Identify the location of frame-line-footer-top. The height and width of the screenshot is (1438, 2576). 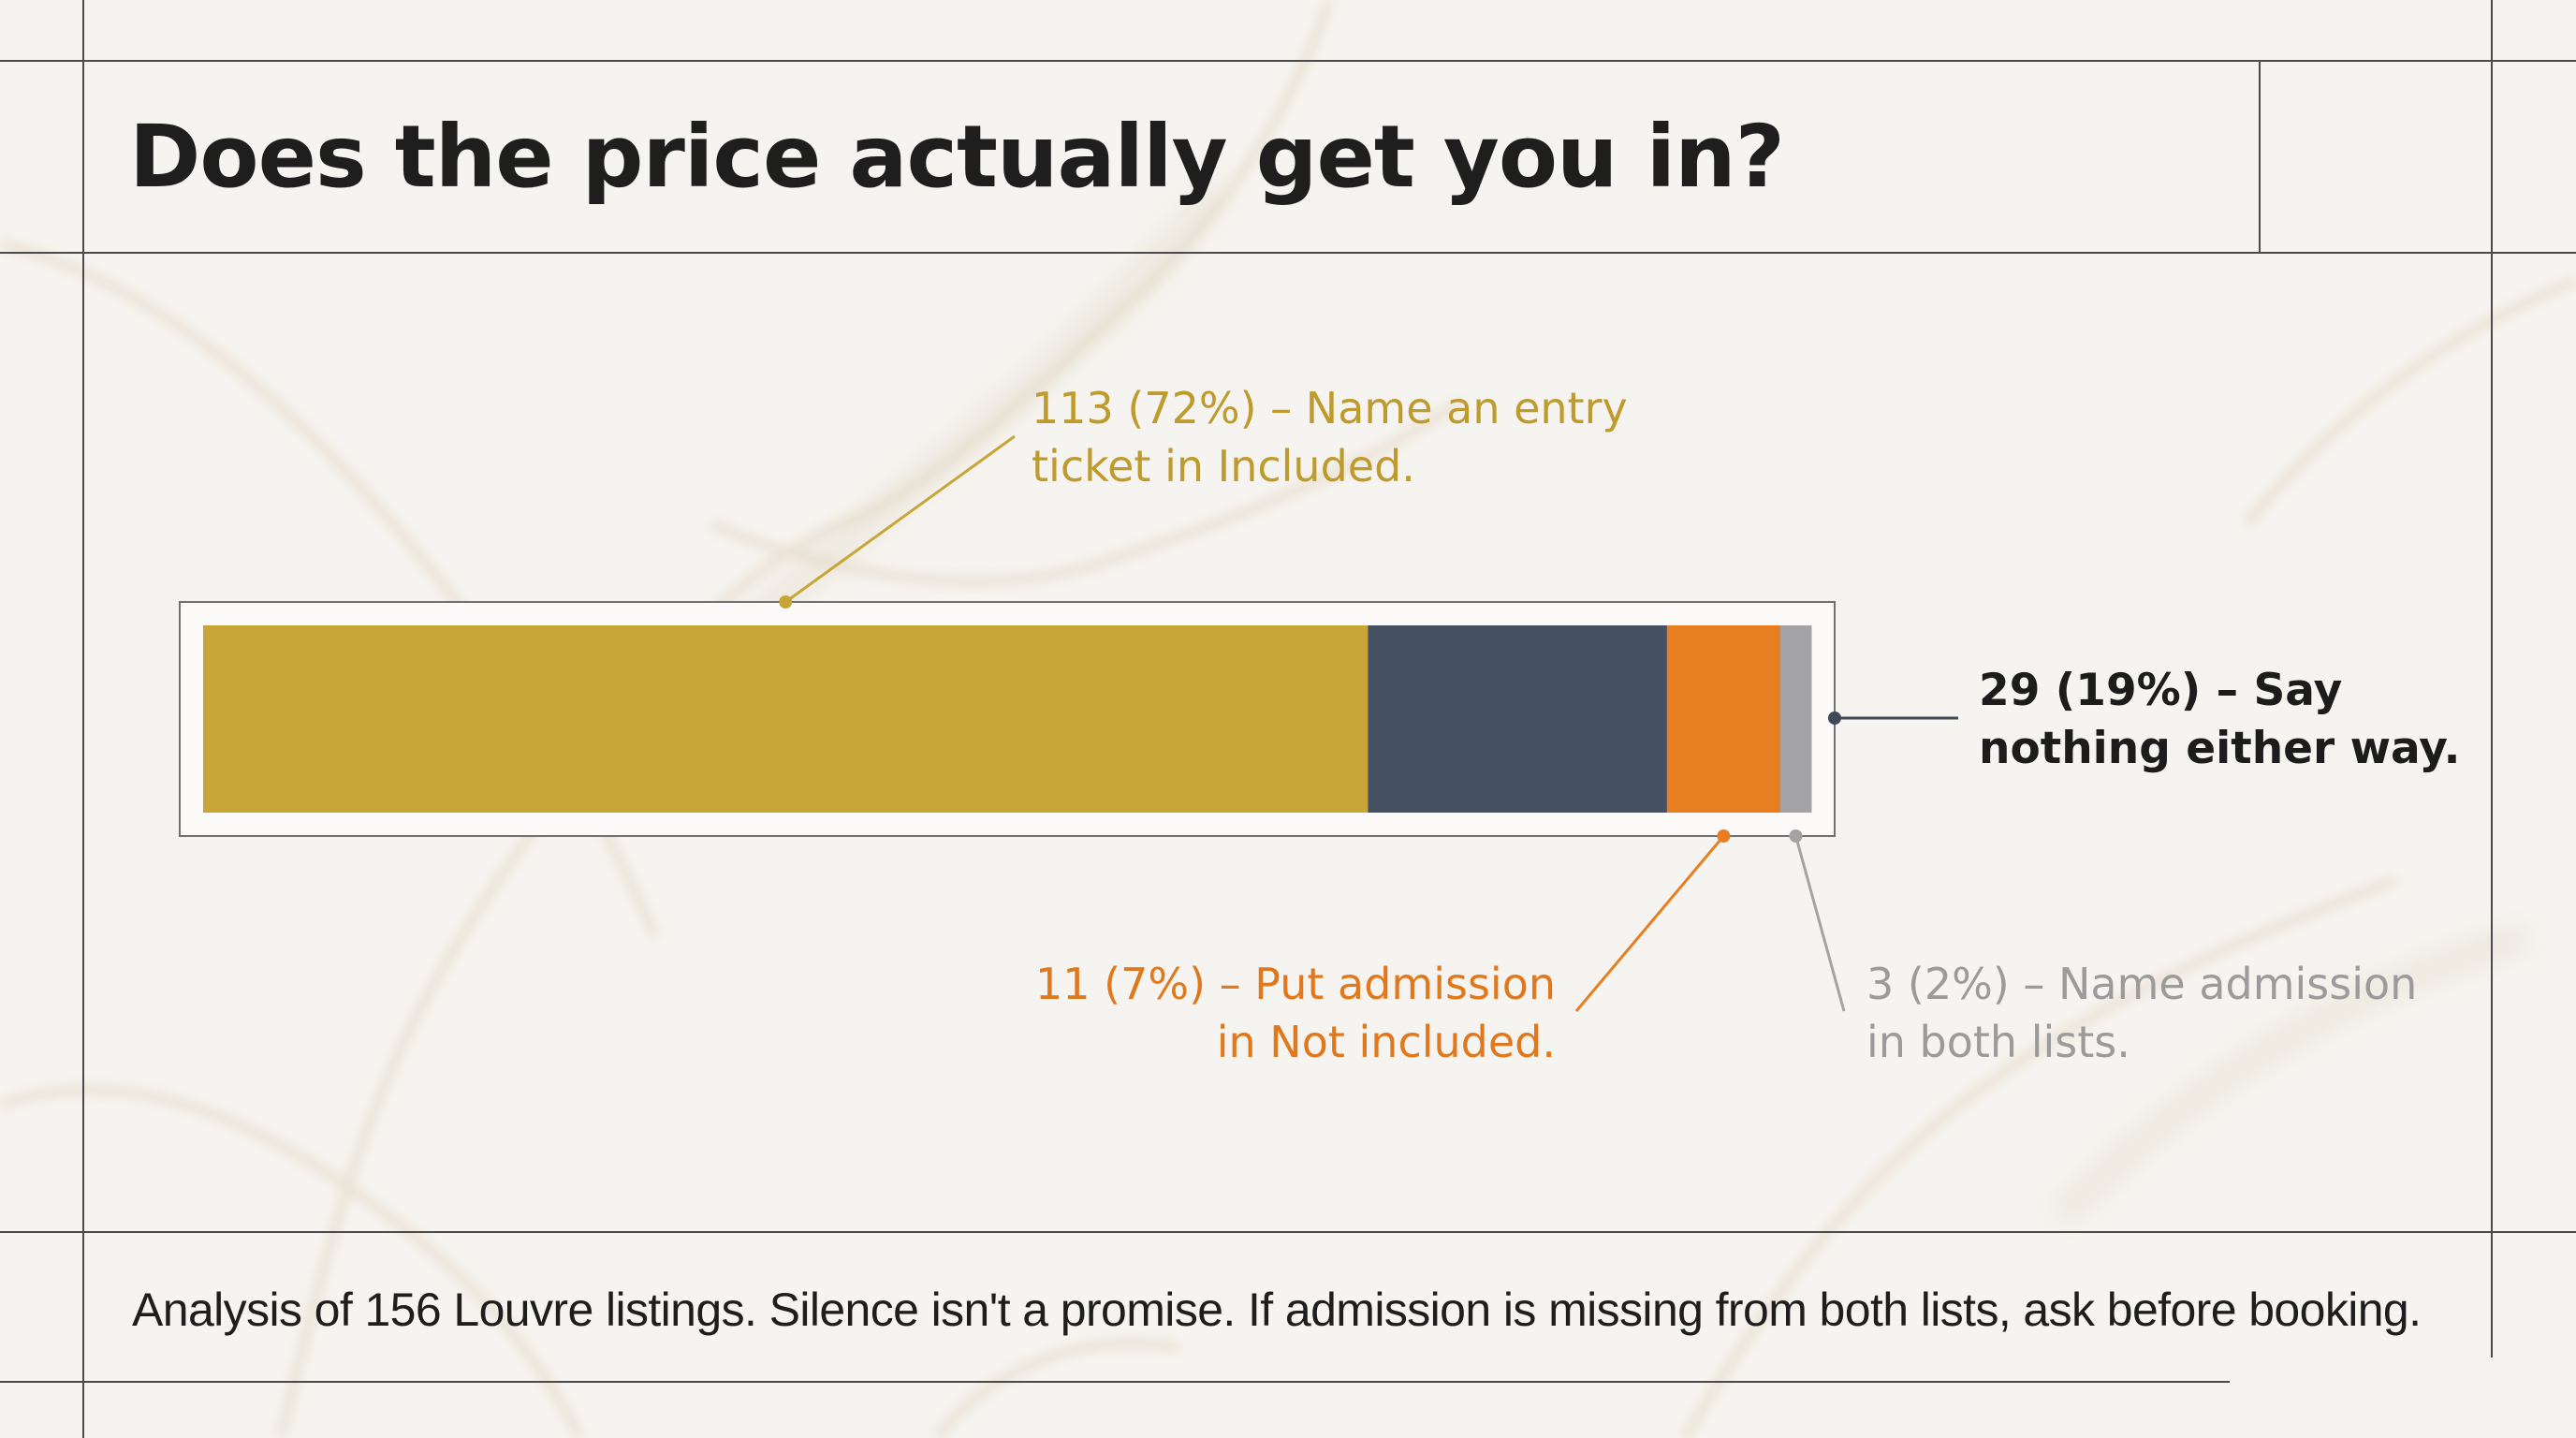
(1288, 1232).